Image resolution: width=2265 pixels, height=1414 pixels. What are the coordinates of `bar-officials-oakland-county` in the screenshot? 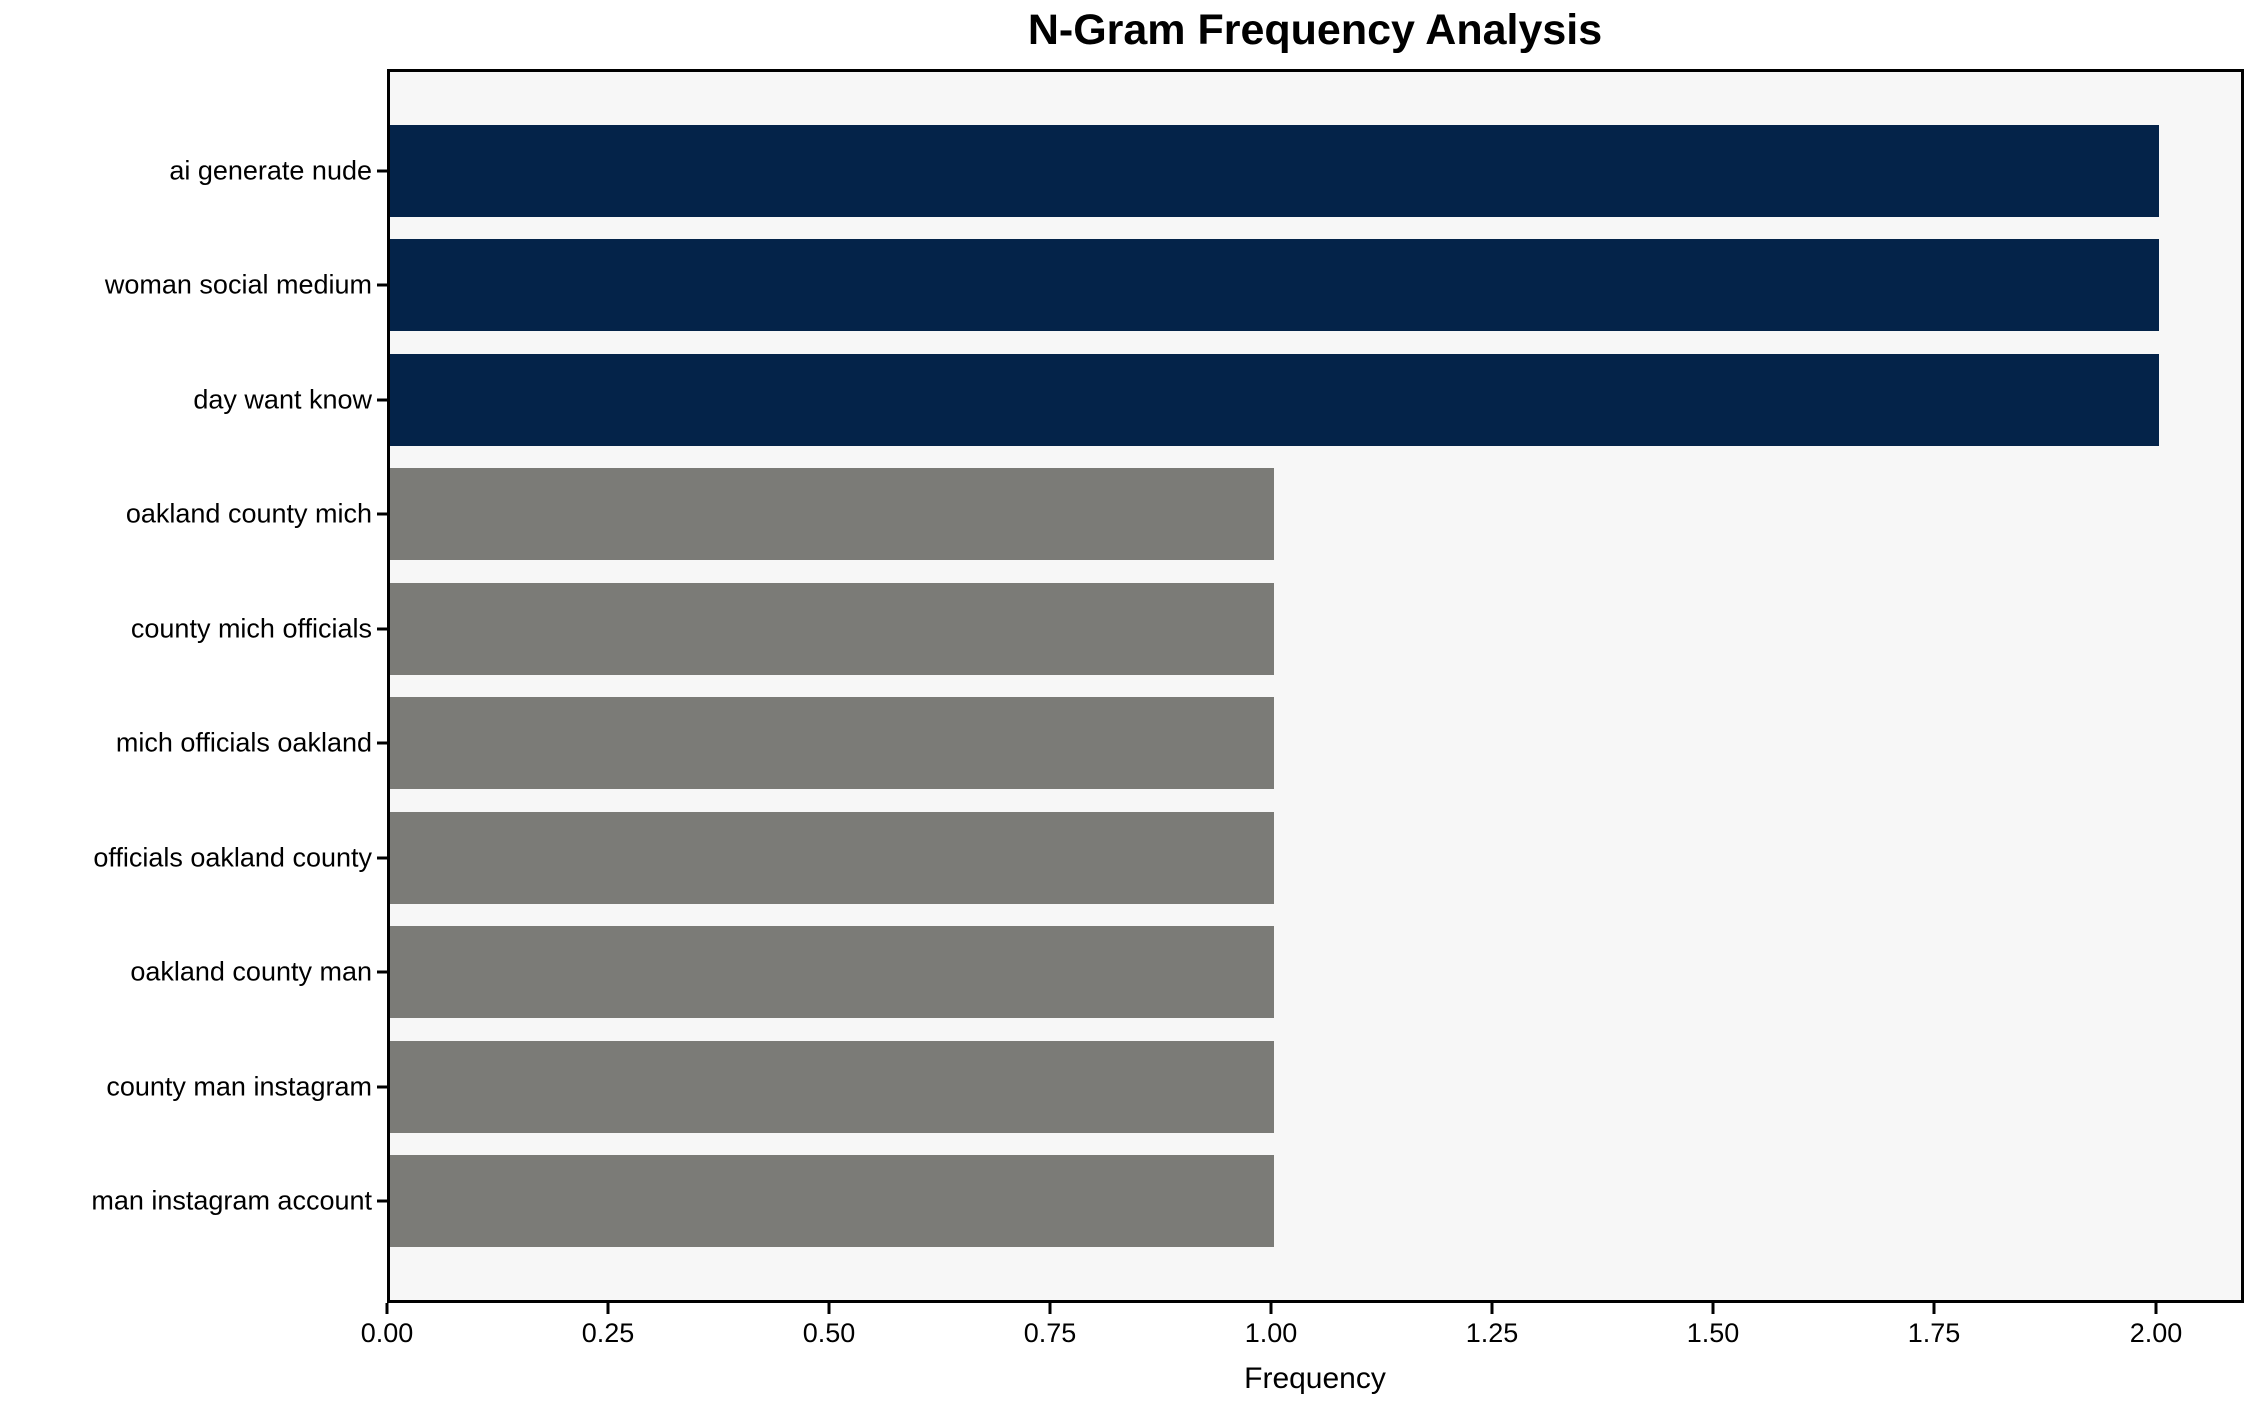 It's located at (832, 858).